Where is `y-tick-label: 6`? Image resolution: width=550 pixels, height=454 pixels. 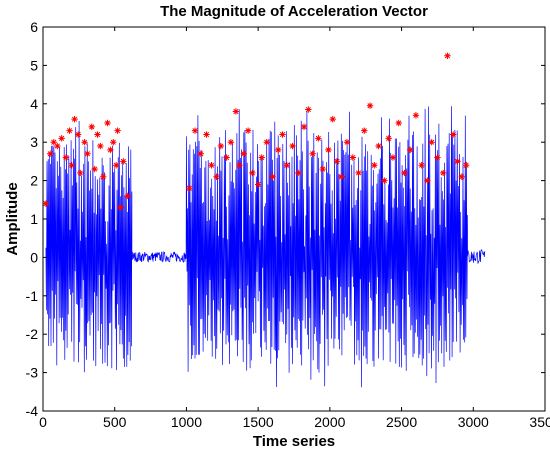
y-tick-label: 6 is located at coordinates (34, 27).